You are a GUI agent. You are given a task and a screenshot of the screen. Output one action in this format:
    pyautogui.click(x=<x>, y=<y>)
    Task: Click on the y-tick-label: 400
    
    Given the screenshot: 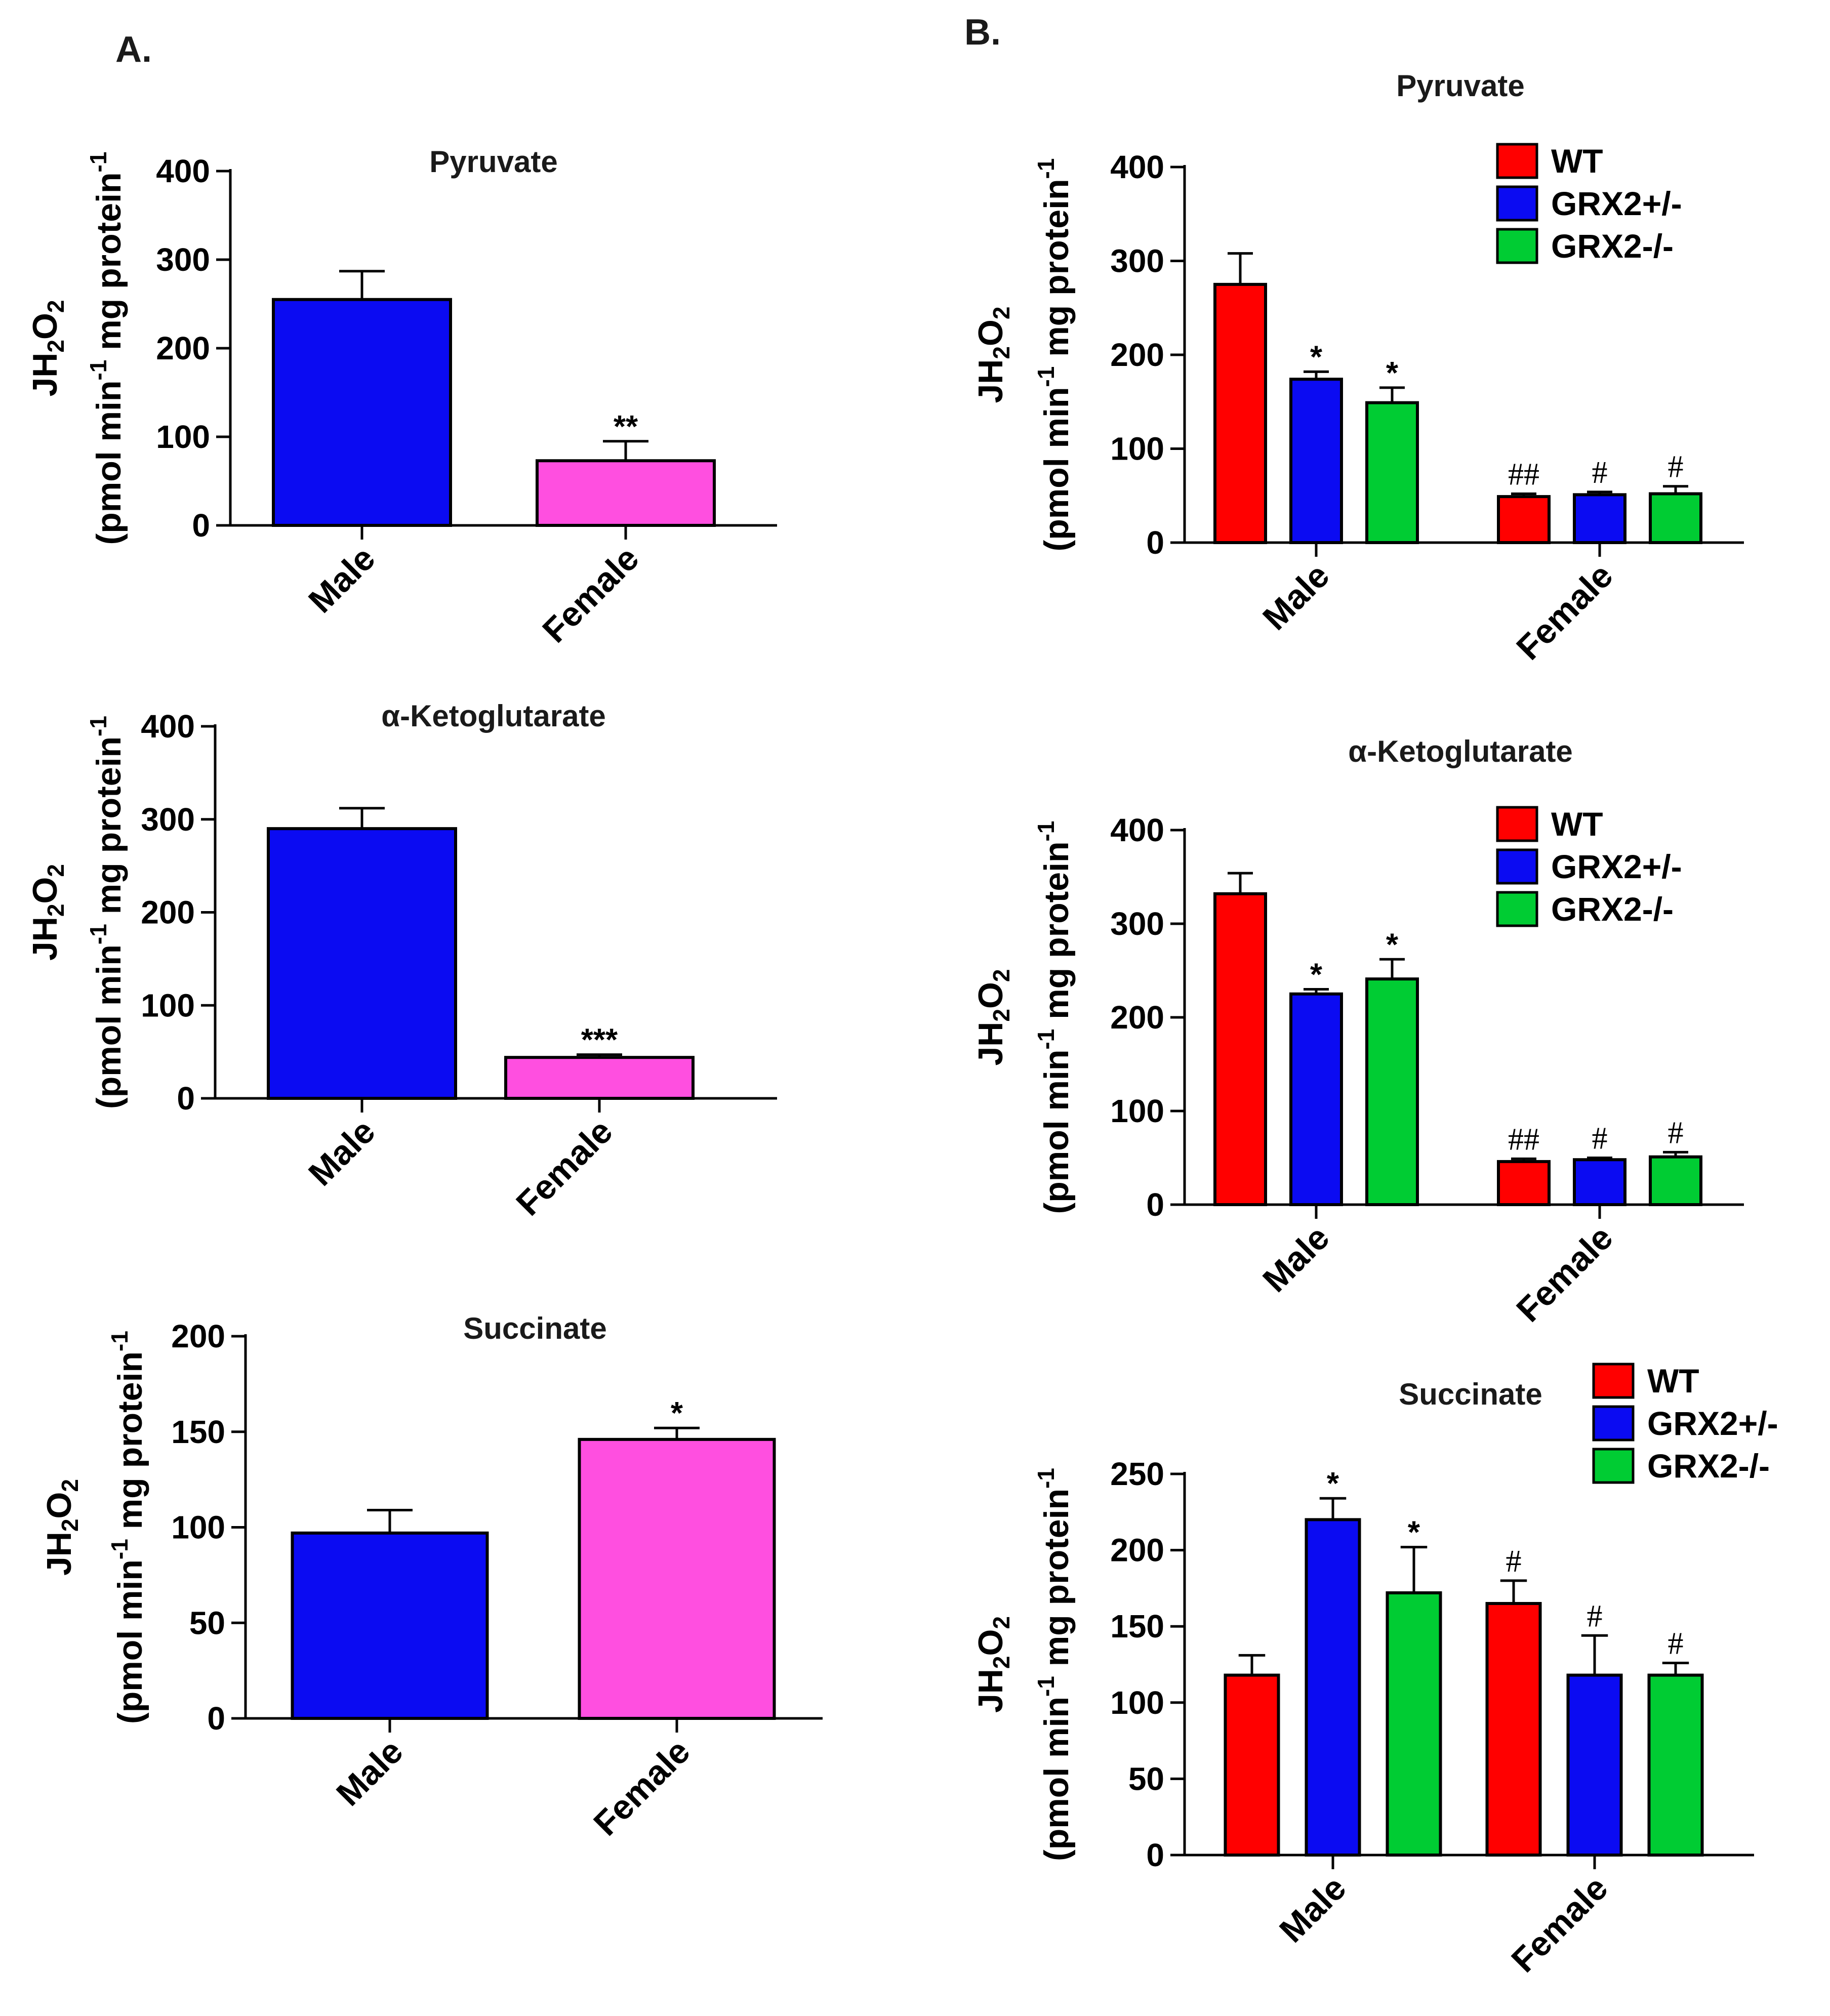 What is the action you would take?
    pyautogui.click(x=168, y=726)
    